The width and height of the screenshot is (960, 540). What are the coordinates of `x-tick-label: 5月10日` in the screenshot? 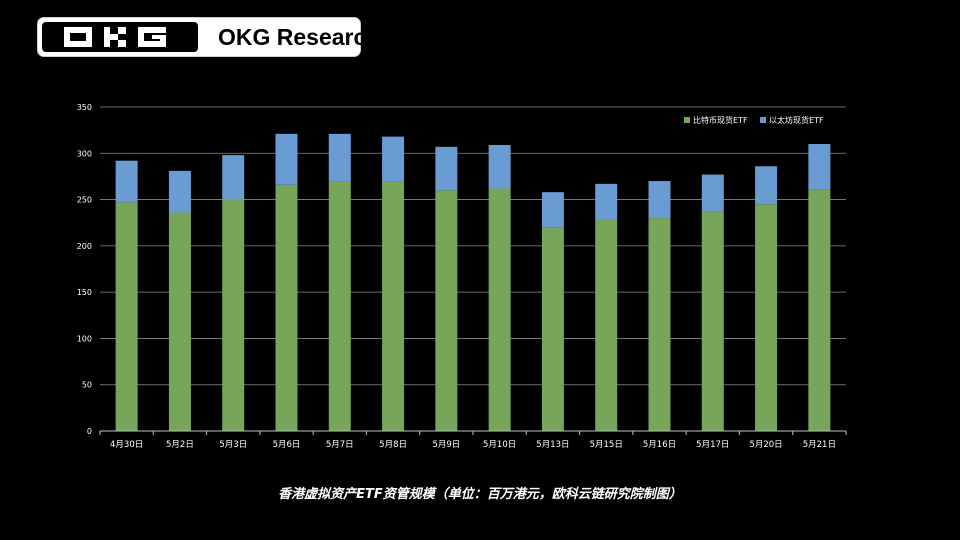 It's located at (499, 445).